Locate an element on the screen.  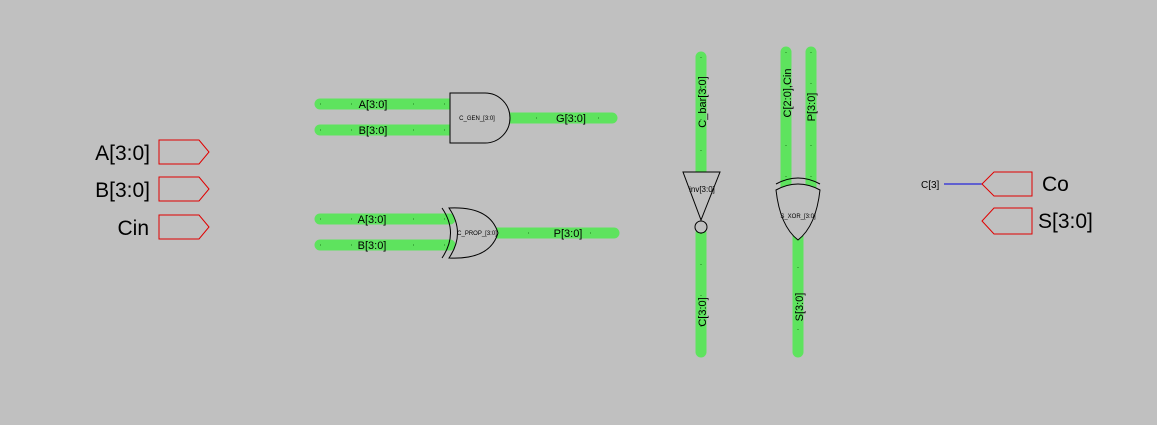
xor-gate is located at coordinates (473, 233).